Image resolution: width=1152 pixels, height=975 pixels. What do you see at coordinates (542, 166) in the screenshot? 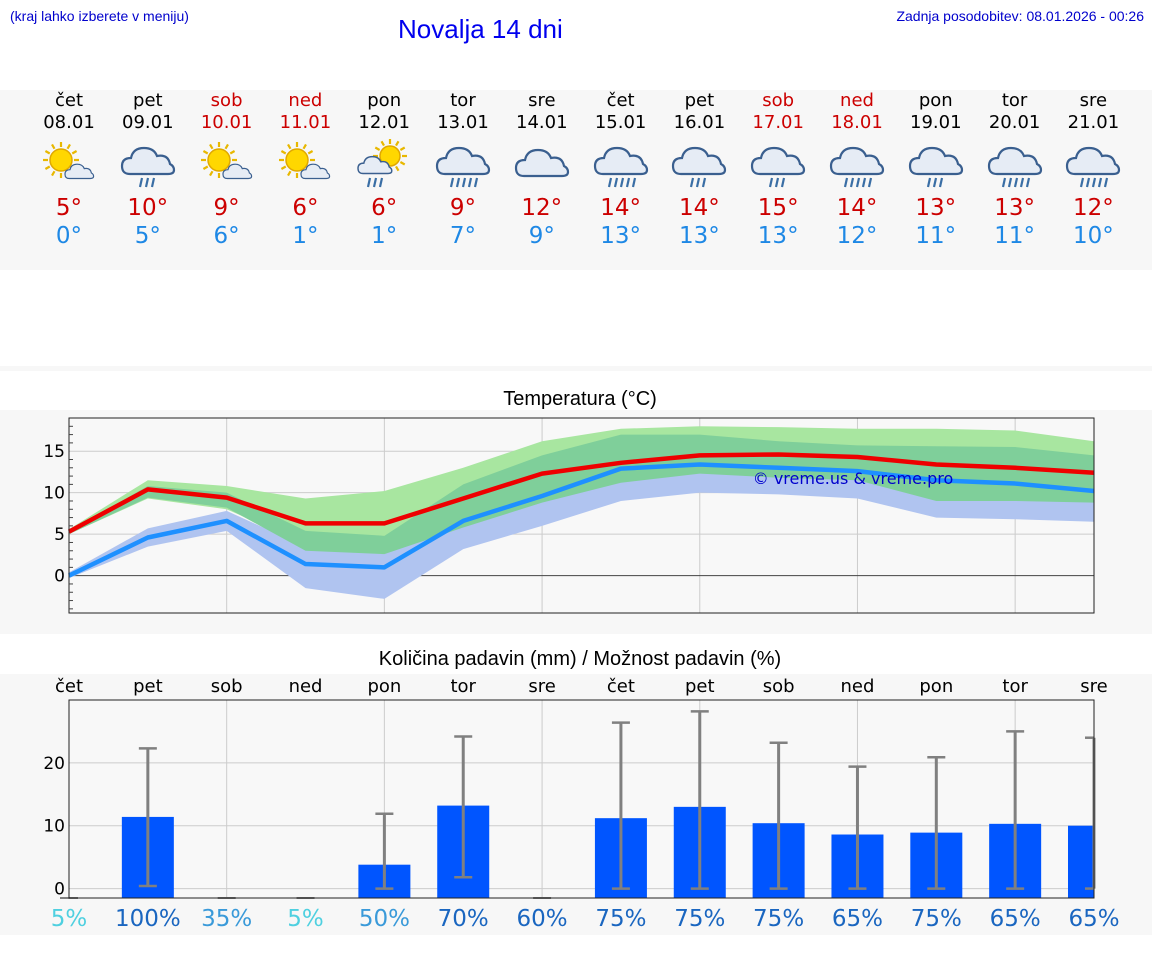
I see `cloud-icon` at bounding box center [542, 166].